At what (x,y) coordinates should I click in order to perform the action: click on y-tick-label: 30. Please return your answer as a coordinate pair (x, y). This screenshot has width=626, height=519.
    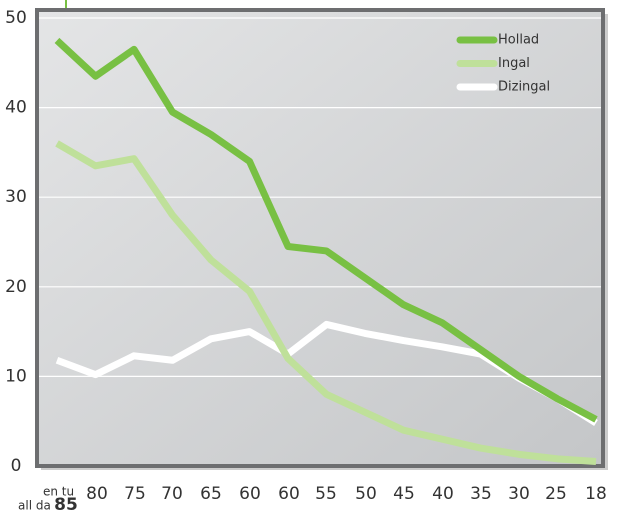
    Looking at the image, I should click on (16, 197).